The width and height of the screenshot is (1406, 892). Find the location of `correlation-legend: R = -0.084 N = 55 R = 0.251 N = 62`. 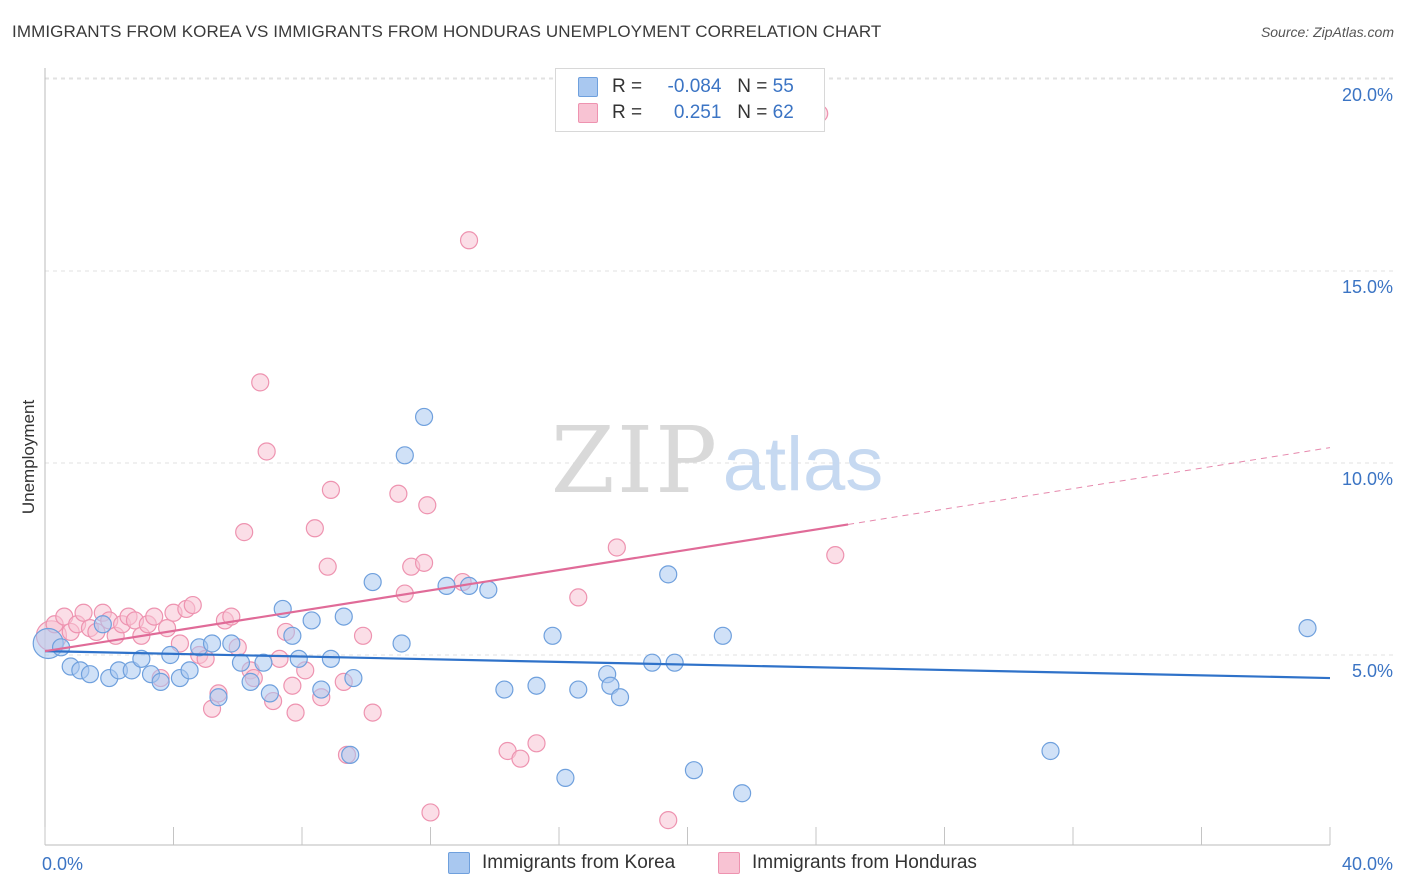

correlation-legend: R = -0.084 N = 55 R = 0.251 N = 62 is located at coordinates (690, 100).